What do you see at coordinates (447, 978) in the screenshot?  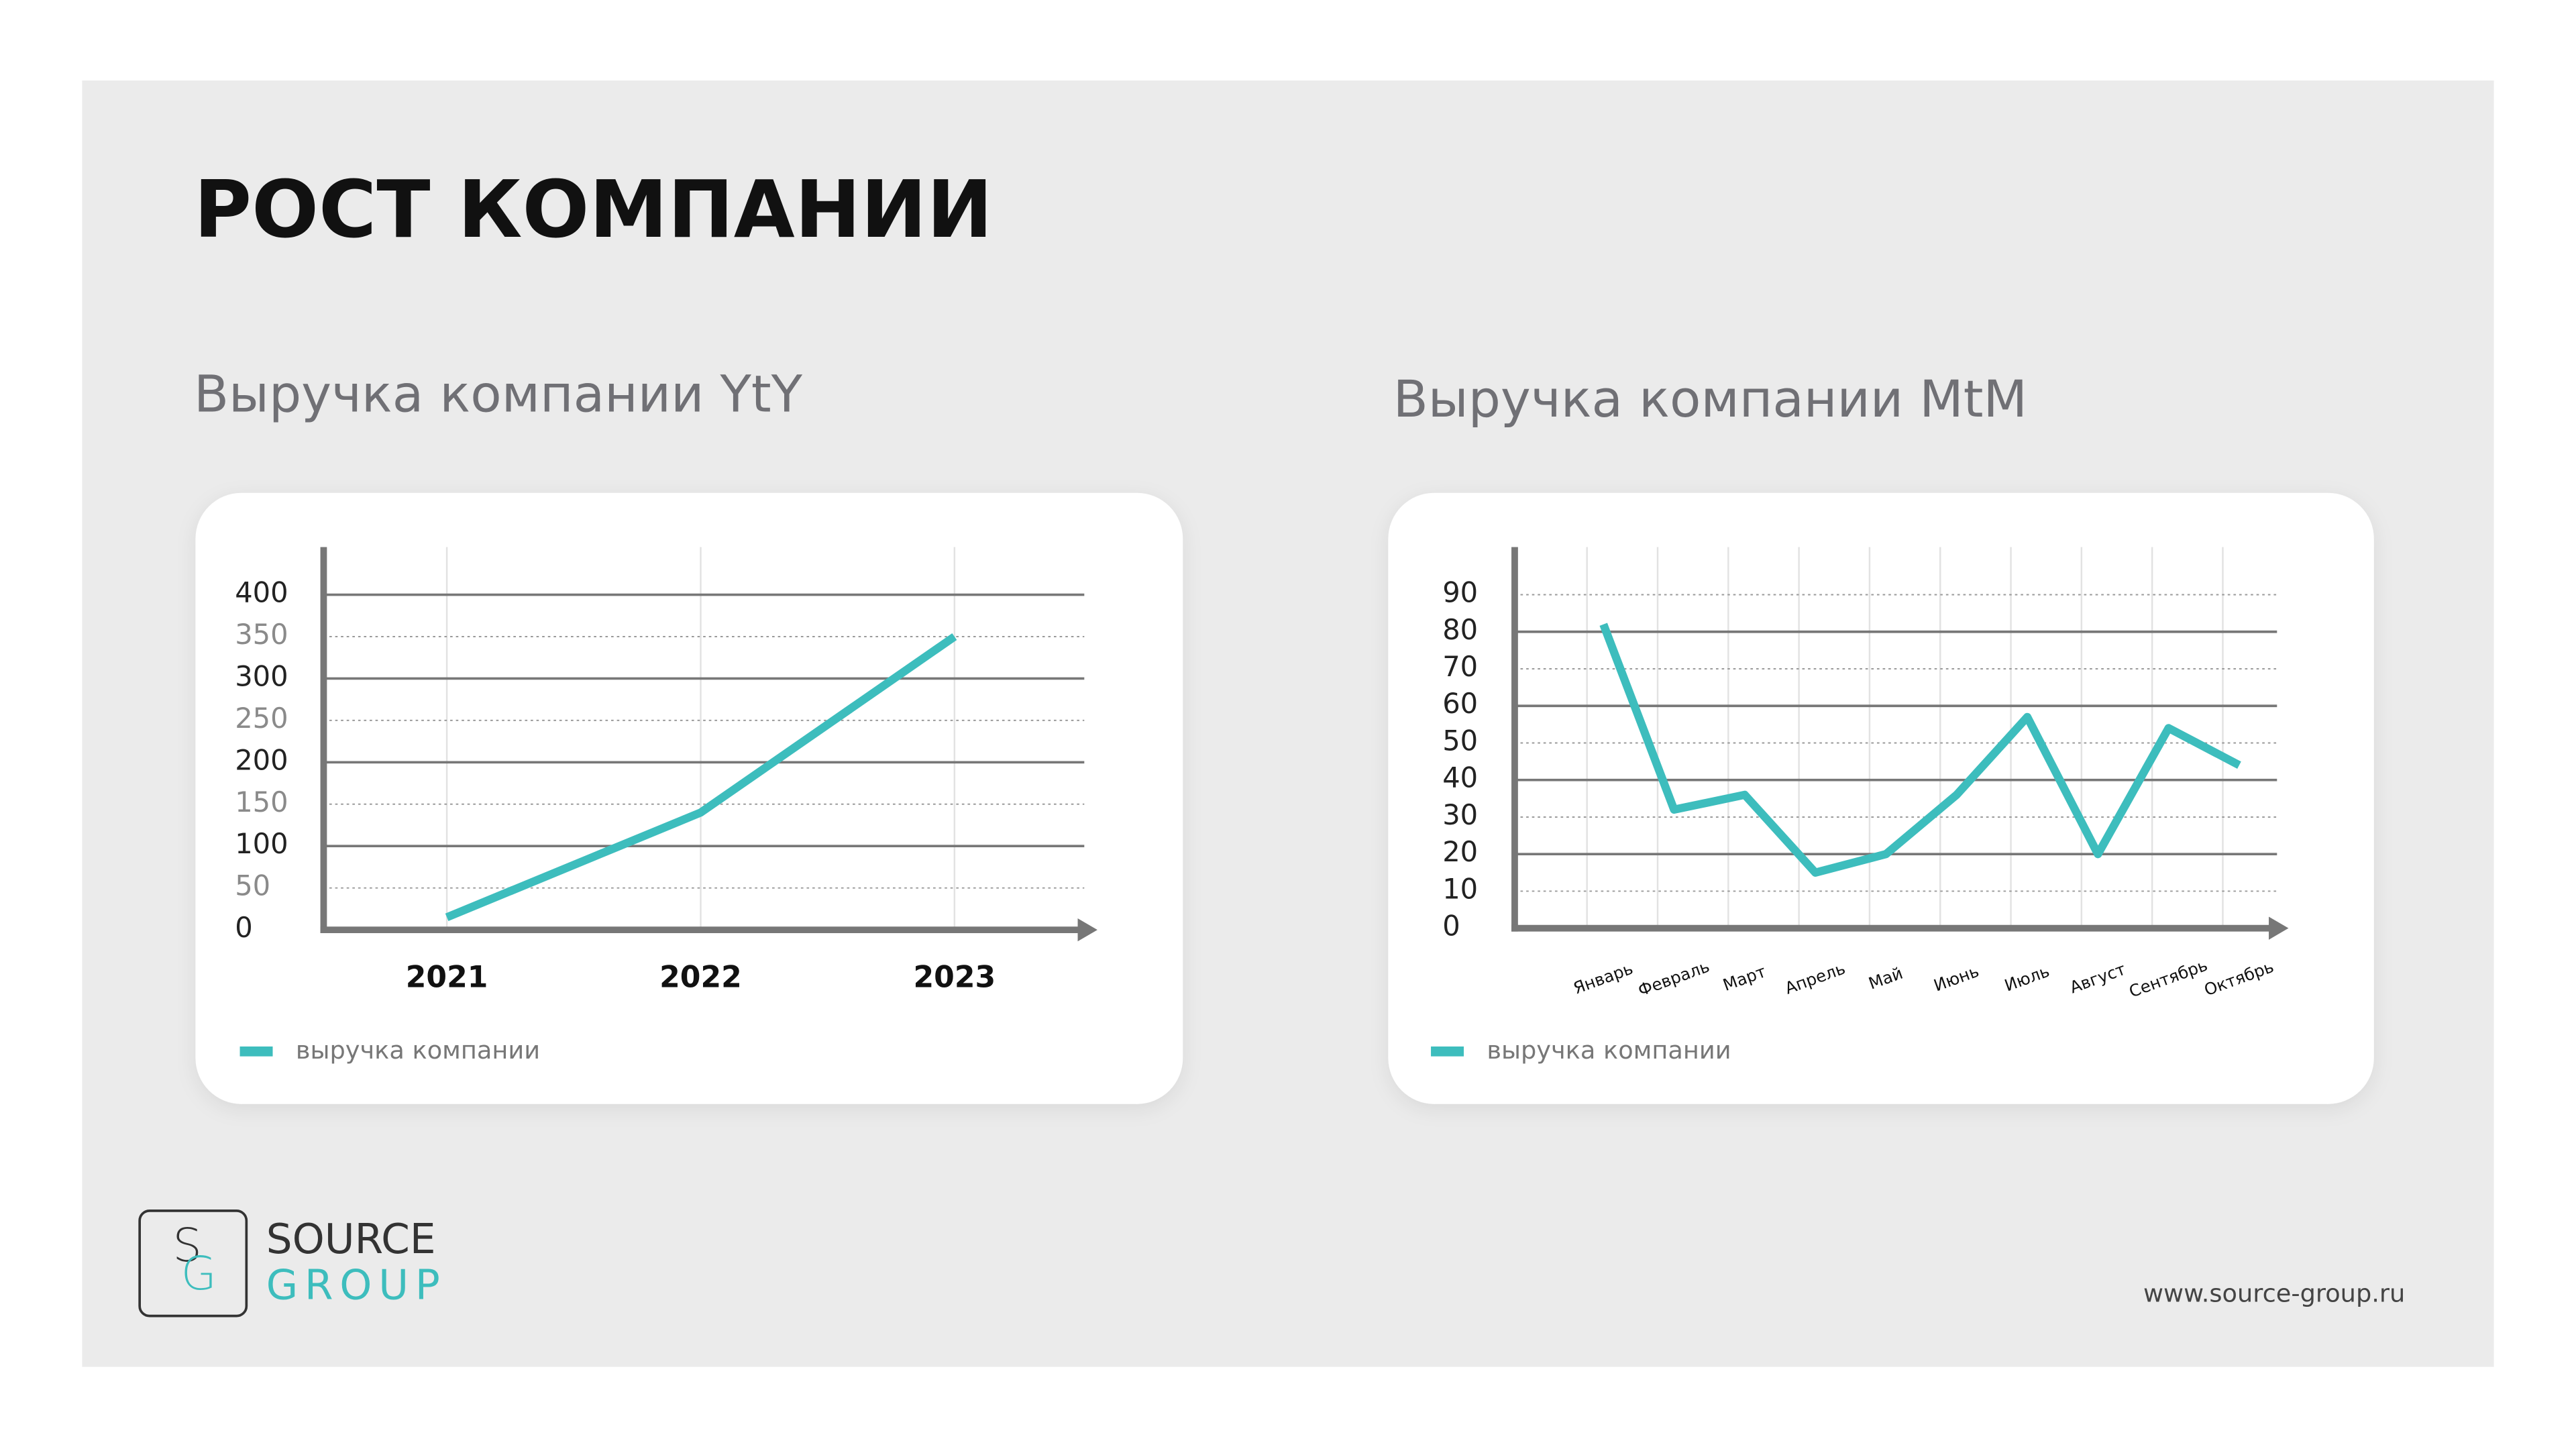 I see `x-tick-label: 2021` at bounding box center [447, 978].